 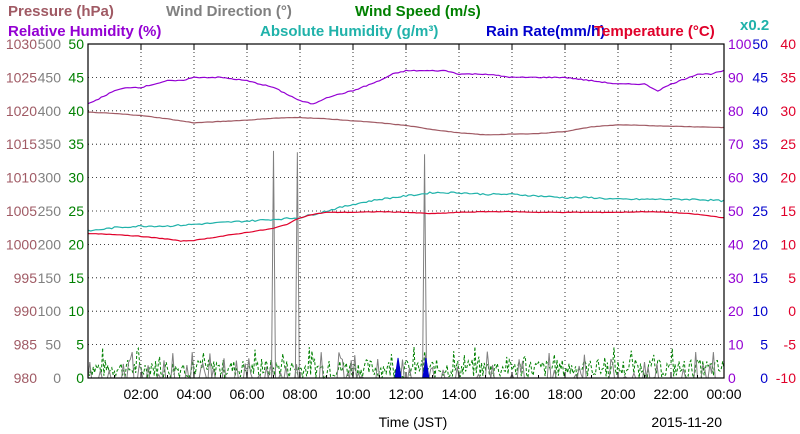 What do you see at coordinates (670, 394) in the screenshot?
I see `x-tick-label: 22:00` at bounding box center [670, 394].